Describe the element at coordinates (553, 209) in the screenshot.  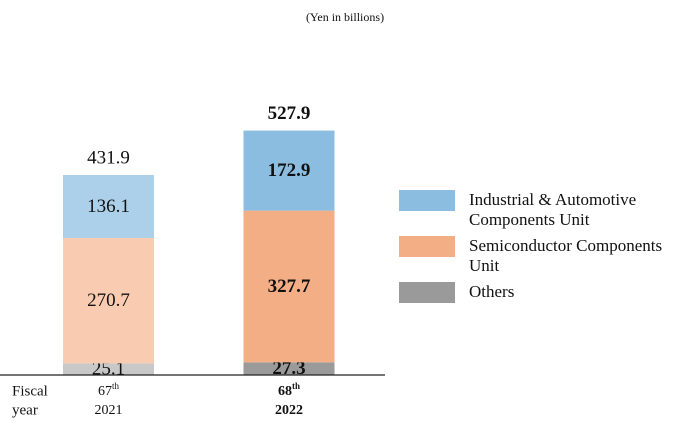
I see `legend-label: Industrial & Automotive Components Unit` at that location.